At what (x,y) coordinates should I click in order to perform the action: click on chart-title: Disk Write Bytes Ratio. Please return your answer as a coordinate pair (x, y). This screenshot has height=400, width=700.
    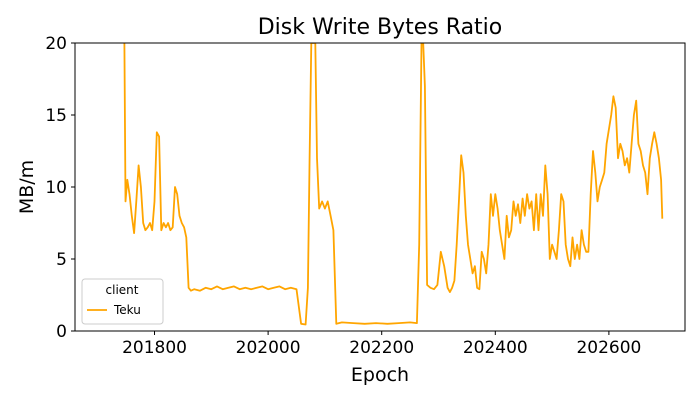
    Looking at the image, I should click on (380, 27).